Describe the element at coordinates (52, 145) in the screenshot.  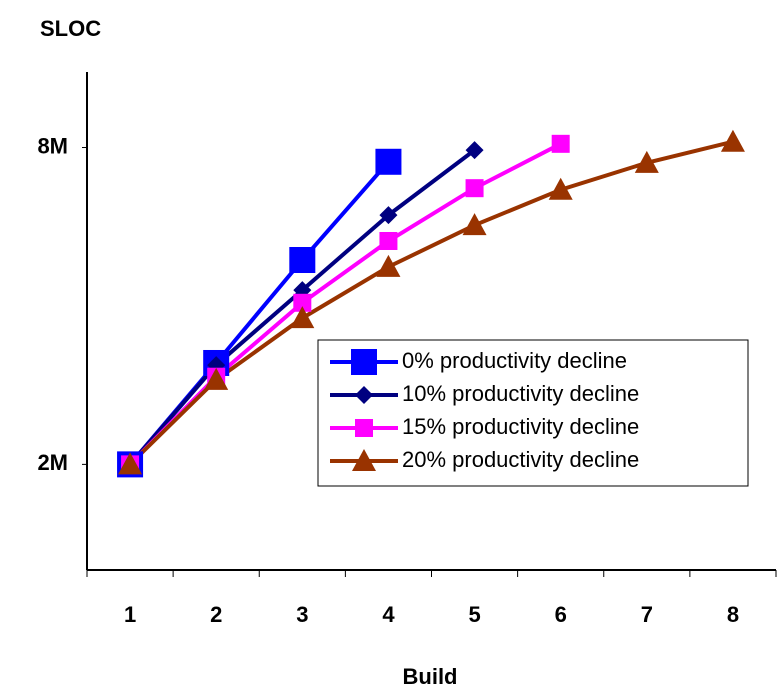
I see `y-tick-label: 8M` at that location.